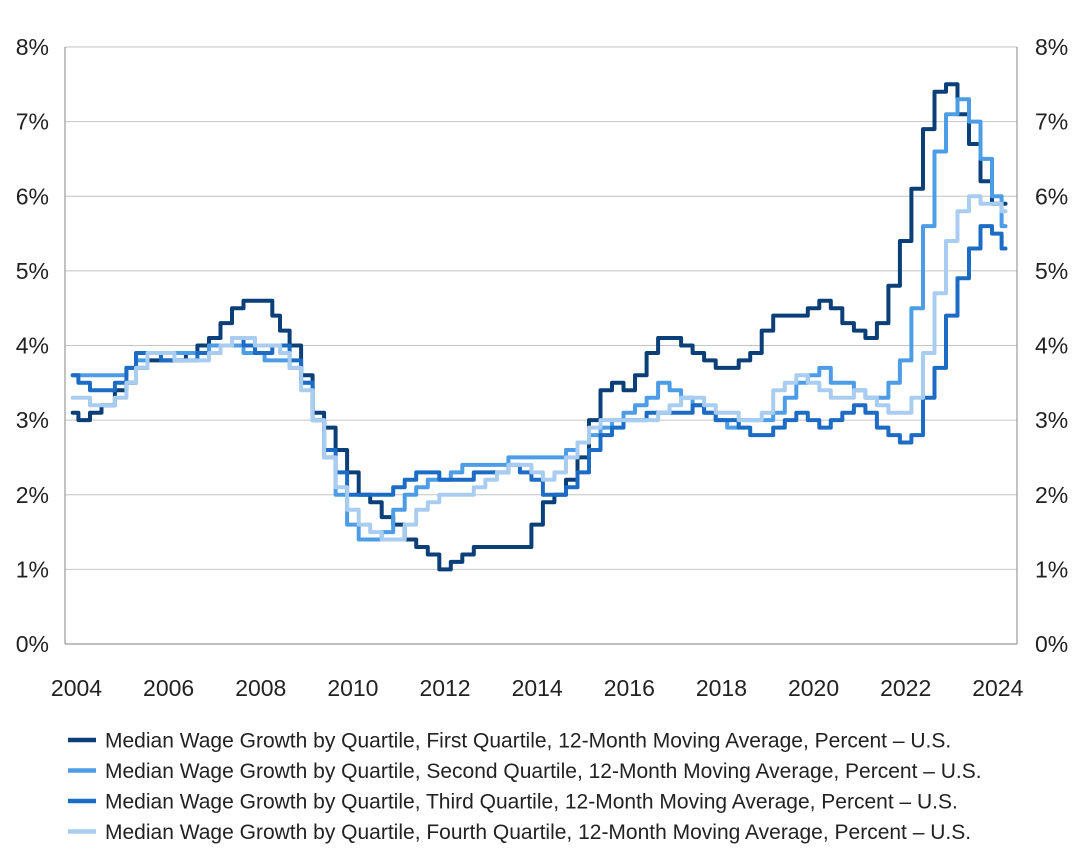  I want to click on y-tick-label-right: 3%, so click(1051, 420).